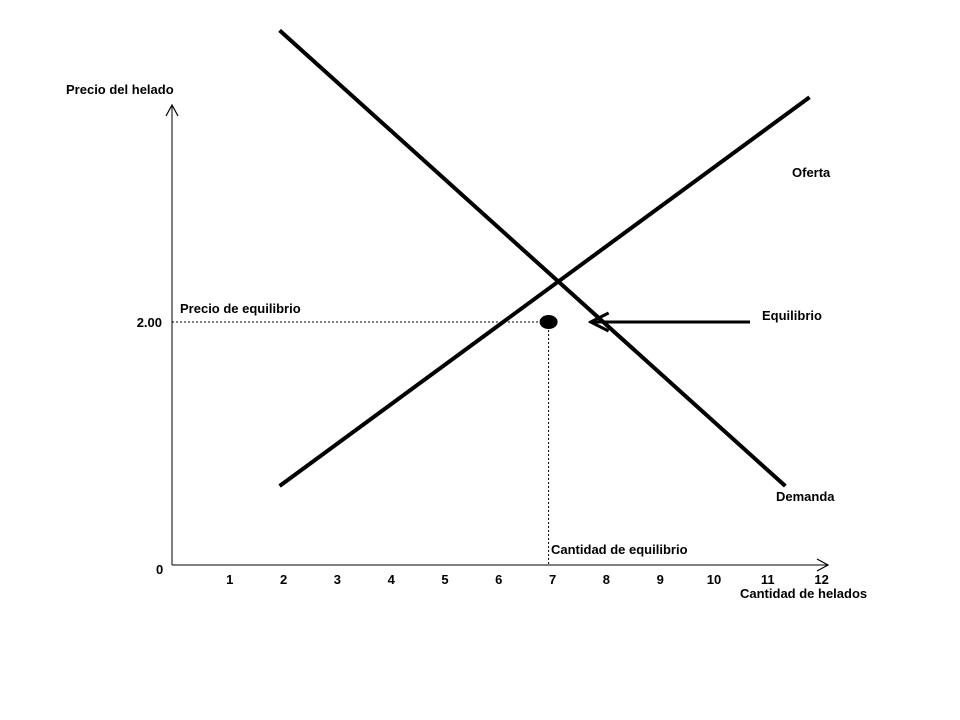 The width and height of the screenshot is (960, 720). I want to click on equilibrium-quantity-label: Cantidad de equilibrio, so click(619, 549).